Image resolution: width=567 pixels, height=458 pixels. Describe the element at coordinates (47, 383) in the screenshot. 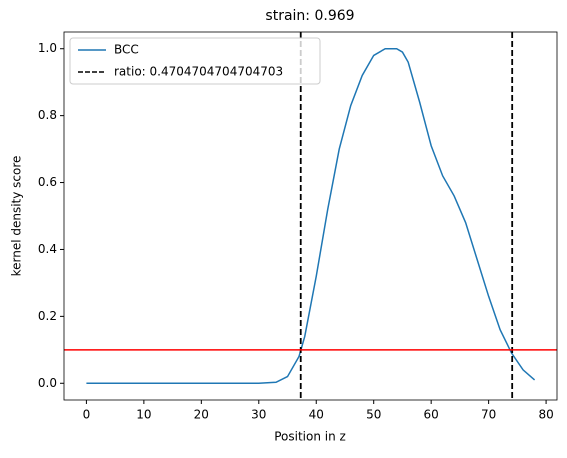

I see `y-tick-label: 0.0` at that location.